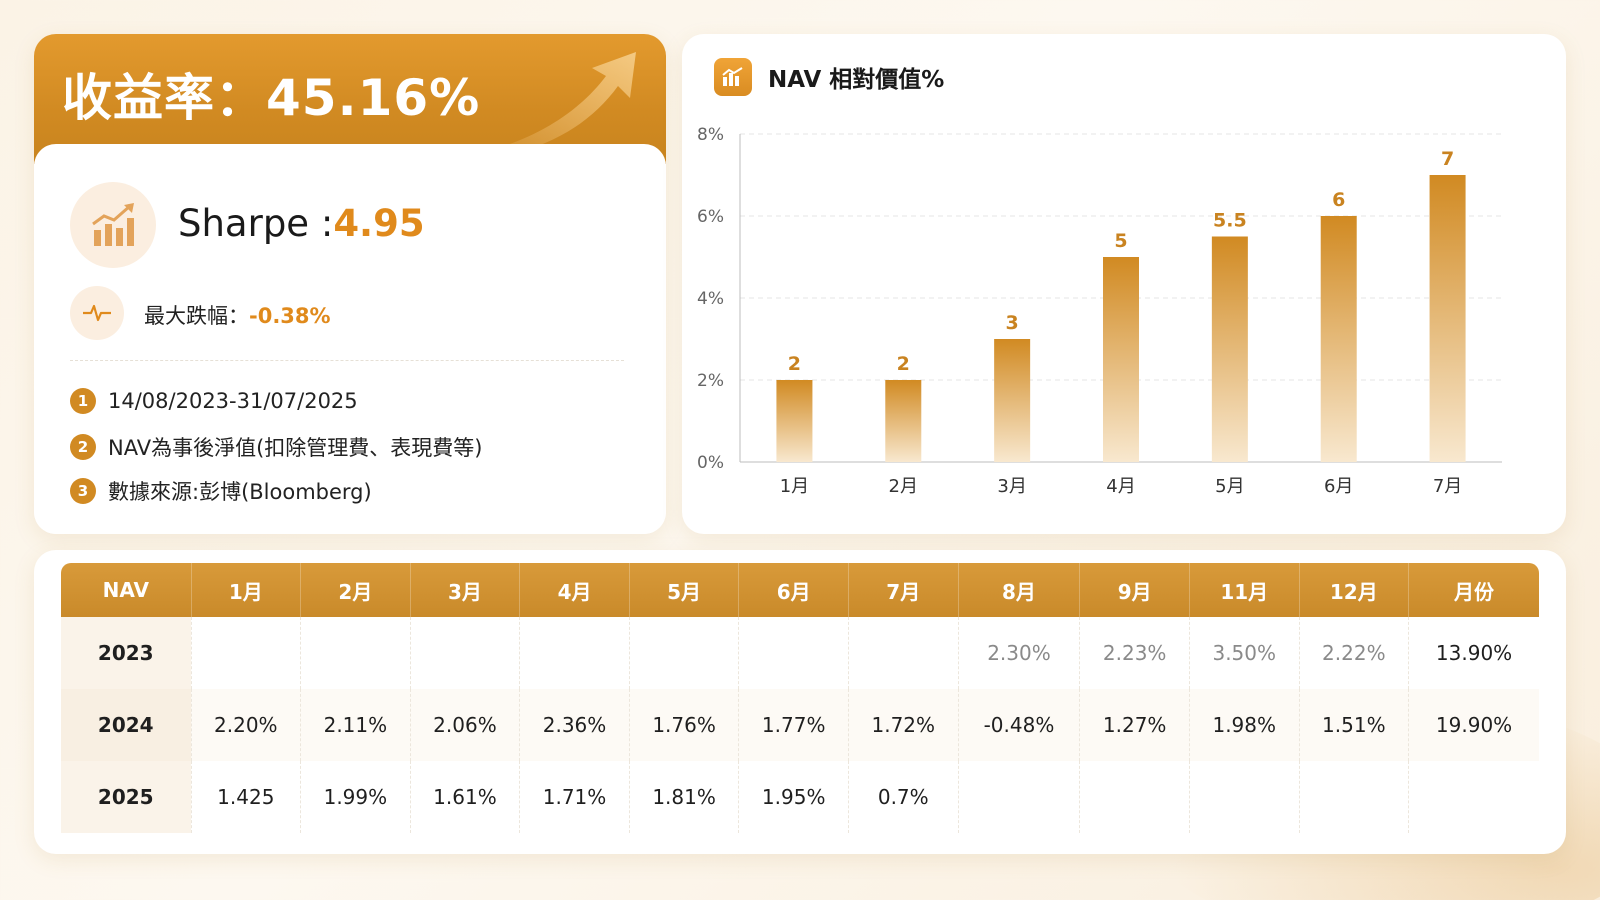 This screenshot has width=1600, height=900. I want to click on note-item: 3 數據來源:彭博(Bloomberg), so click(221, 491).